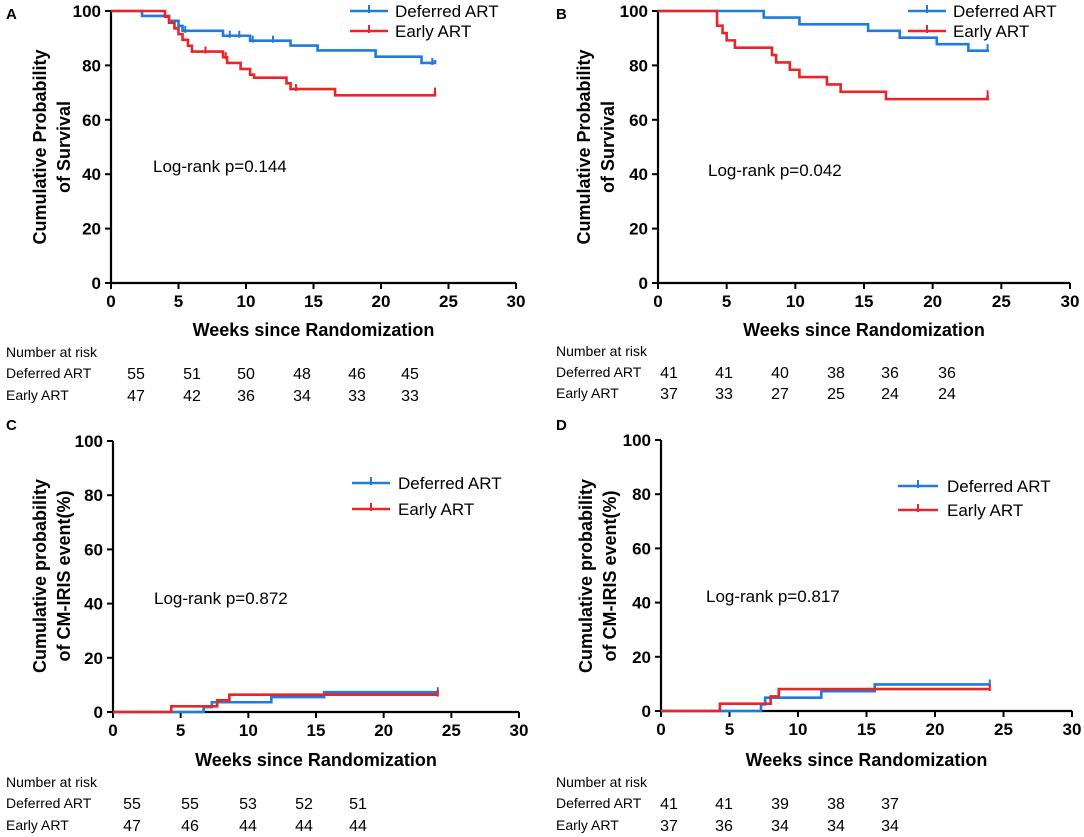 The width and height of the screenshot is (1084, 837). What do you see at coordinates (37, 825) in the screenshot?
I see `panel-c-risk-row-label: Early ART` at bounding box center [37, 825].